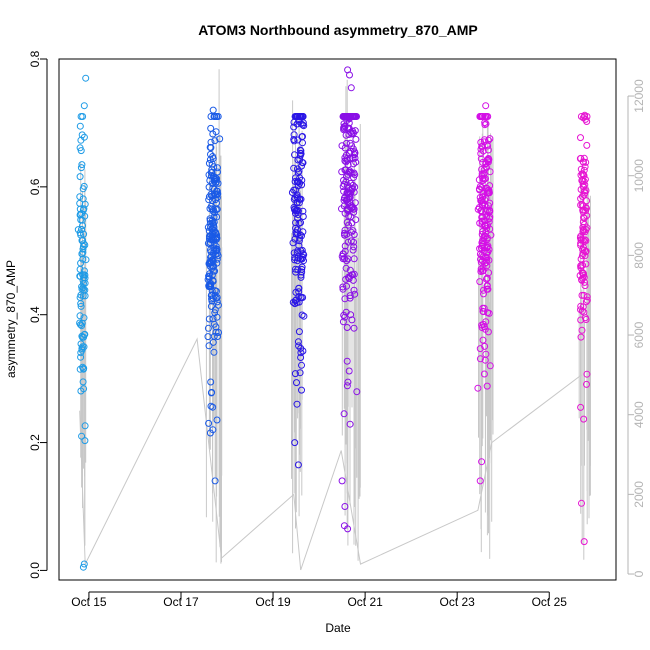 The image size is (650, 650). Describe the element at coordinates (365, 602) in the screenshot. I see `x-tick-label: Oct 21` at that location.